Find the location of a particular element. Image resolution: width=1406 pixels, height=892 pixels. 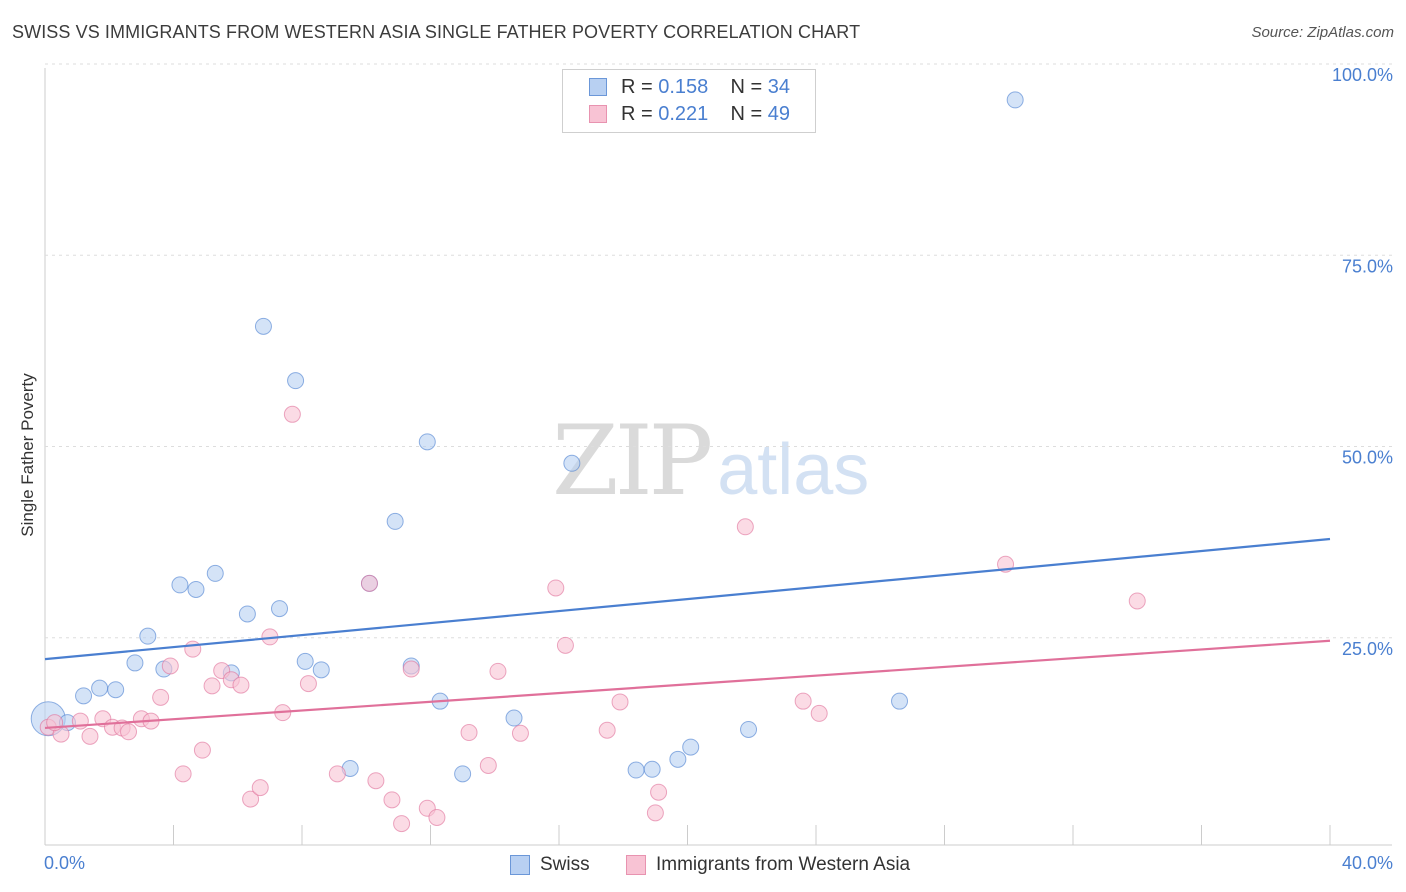

legend-r-value-immigrants: 0.221 is located at coordinates (683, 113).